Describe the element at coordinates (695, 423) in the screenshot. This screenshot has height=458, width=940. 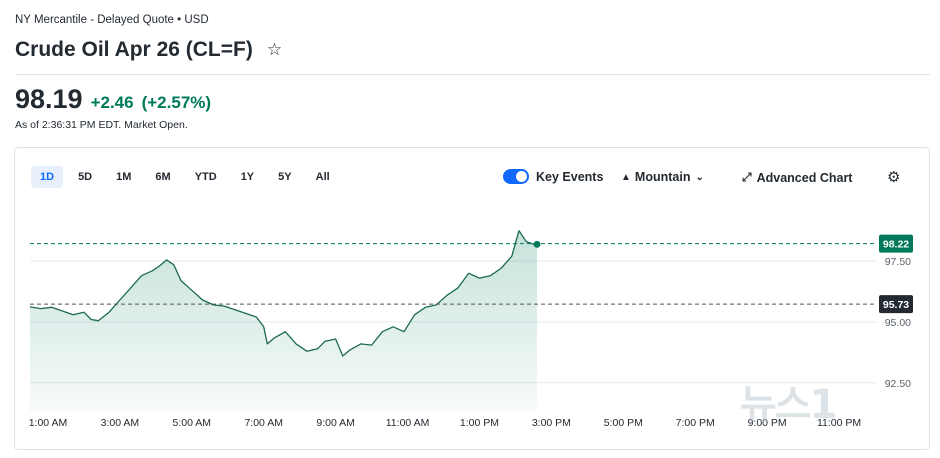
I see `x-tick-label: 7:00 PM` at that location.